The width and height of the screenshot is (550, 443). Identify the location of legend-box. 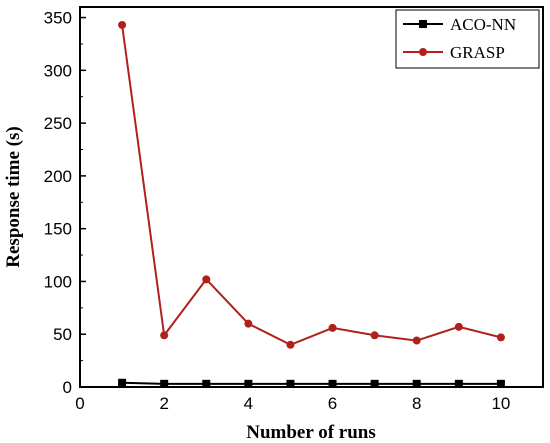
(467, 39).